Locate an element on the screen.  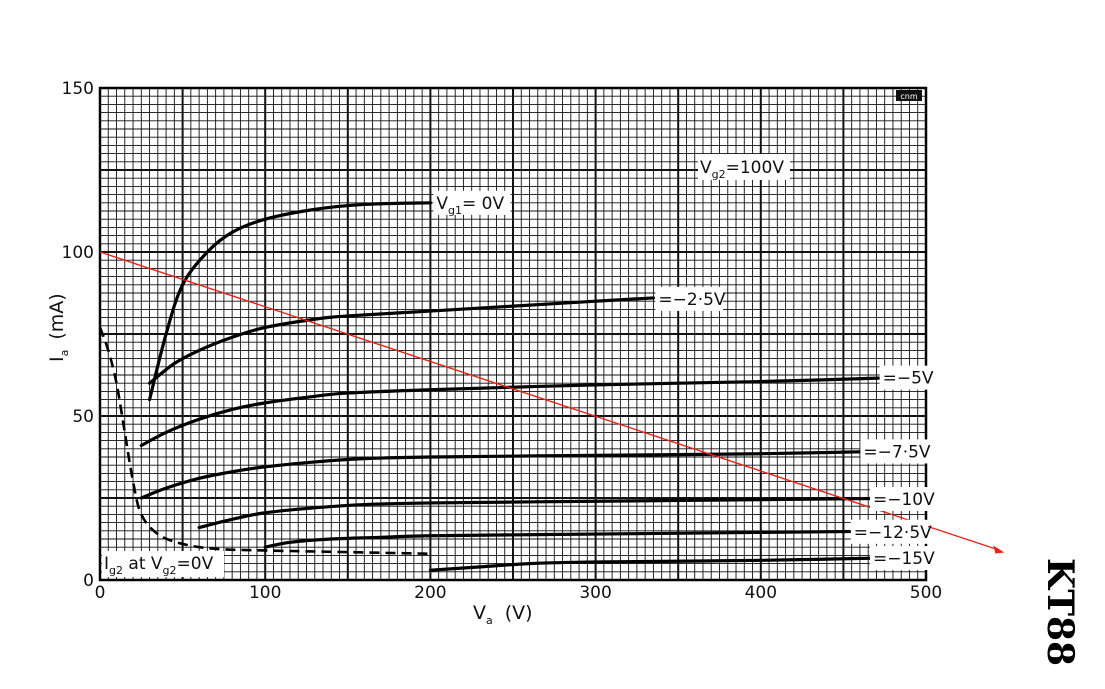
x-tick-label: 200 is located at coordinates (430, 593).